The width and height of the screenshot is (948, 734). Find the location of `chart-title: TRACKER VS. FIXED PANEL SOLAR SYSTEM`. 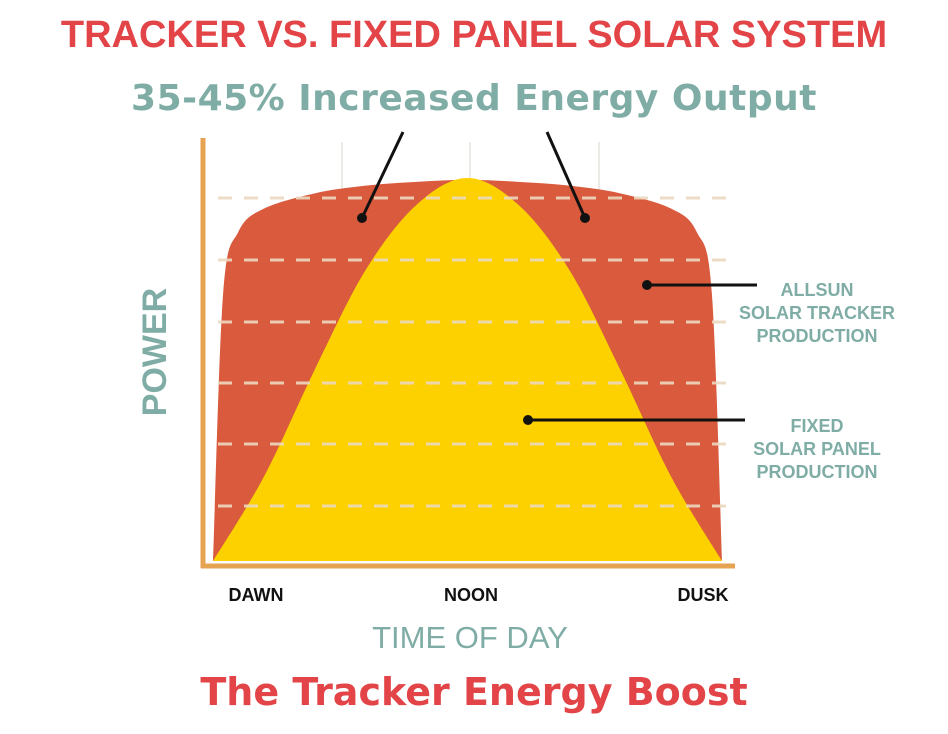

chart-title: TRACKER VS. FIXED PANEL SOLAR SYSTEM is located at coordinates (474, 35).